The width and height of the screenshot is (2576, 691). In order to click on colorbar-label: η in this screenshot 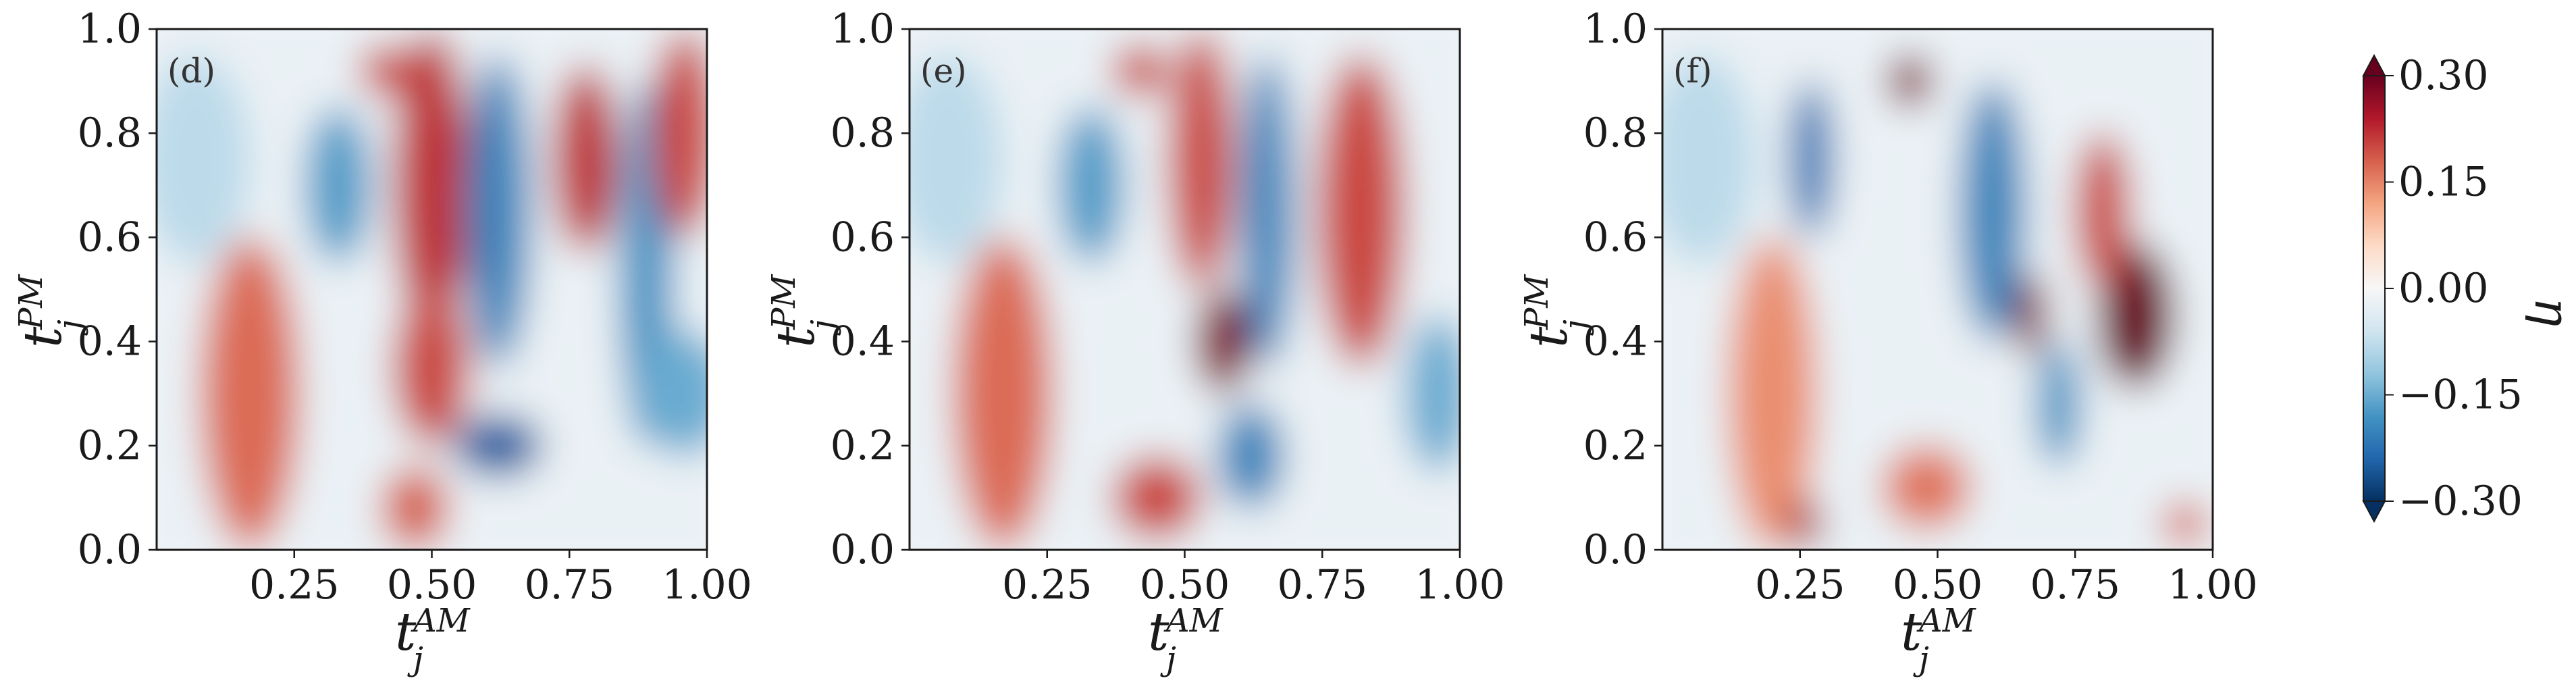, I will do `click(2550, 311)`.